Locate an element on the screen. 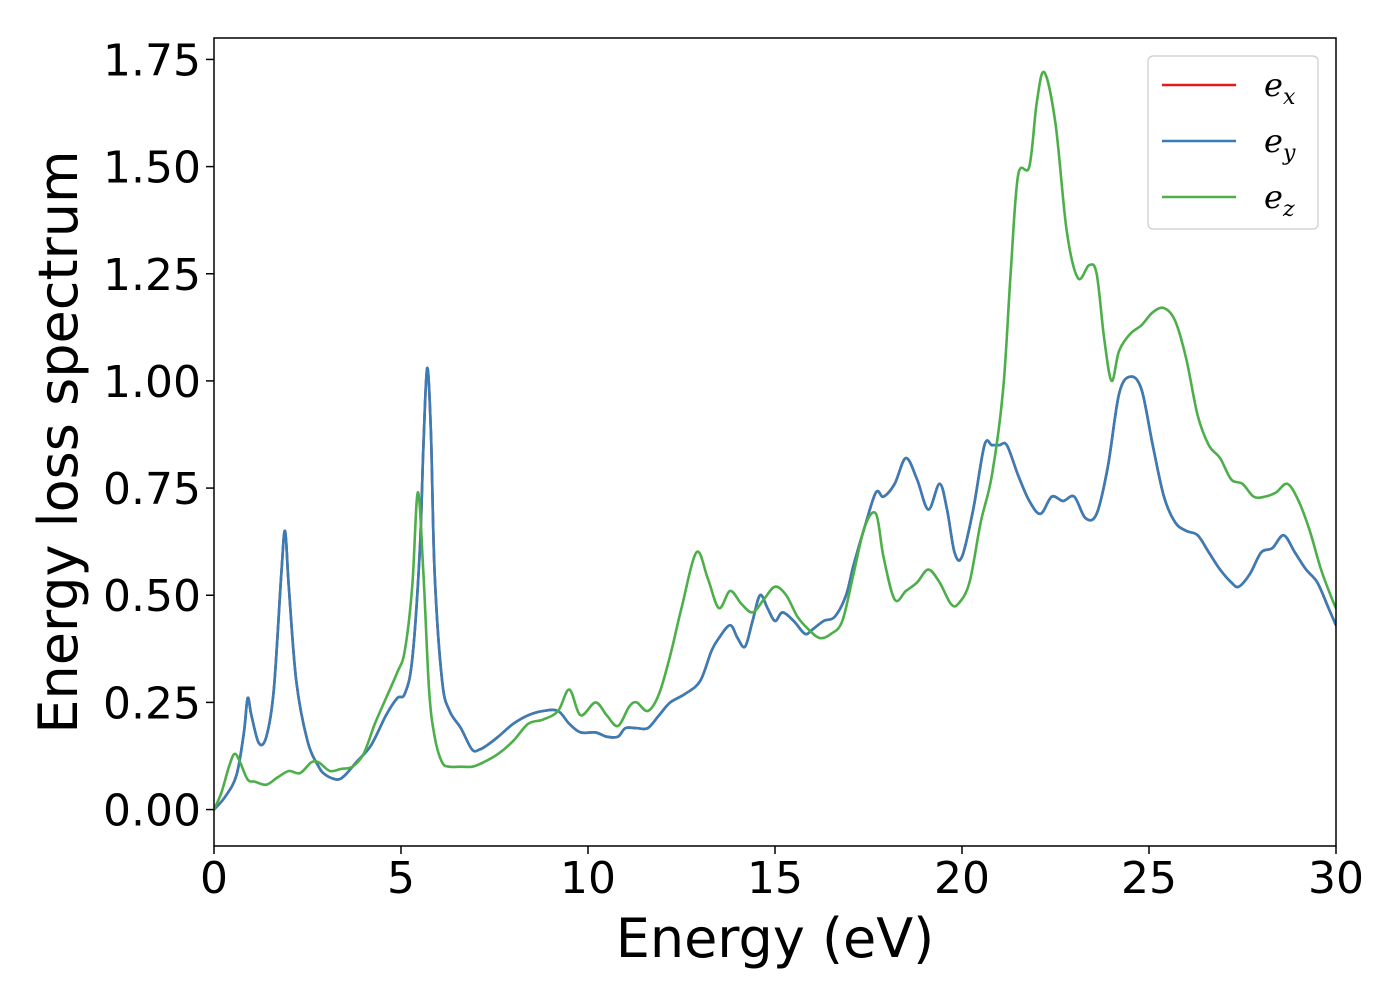 The height and width of the screenshot is (1000, 1400). legend-box is located at coordinates (1233, 142).